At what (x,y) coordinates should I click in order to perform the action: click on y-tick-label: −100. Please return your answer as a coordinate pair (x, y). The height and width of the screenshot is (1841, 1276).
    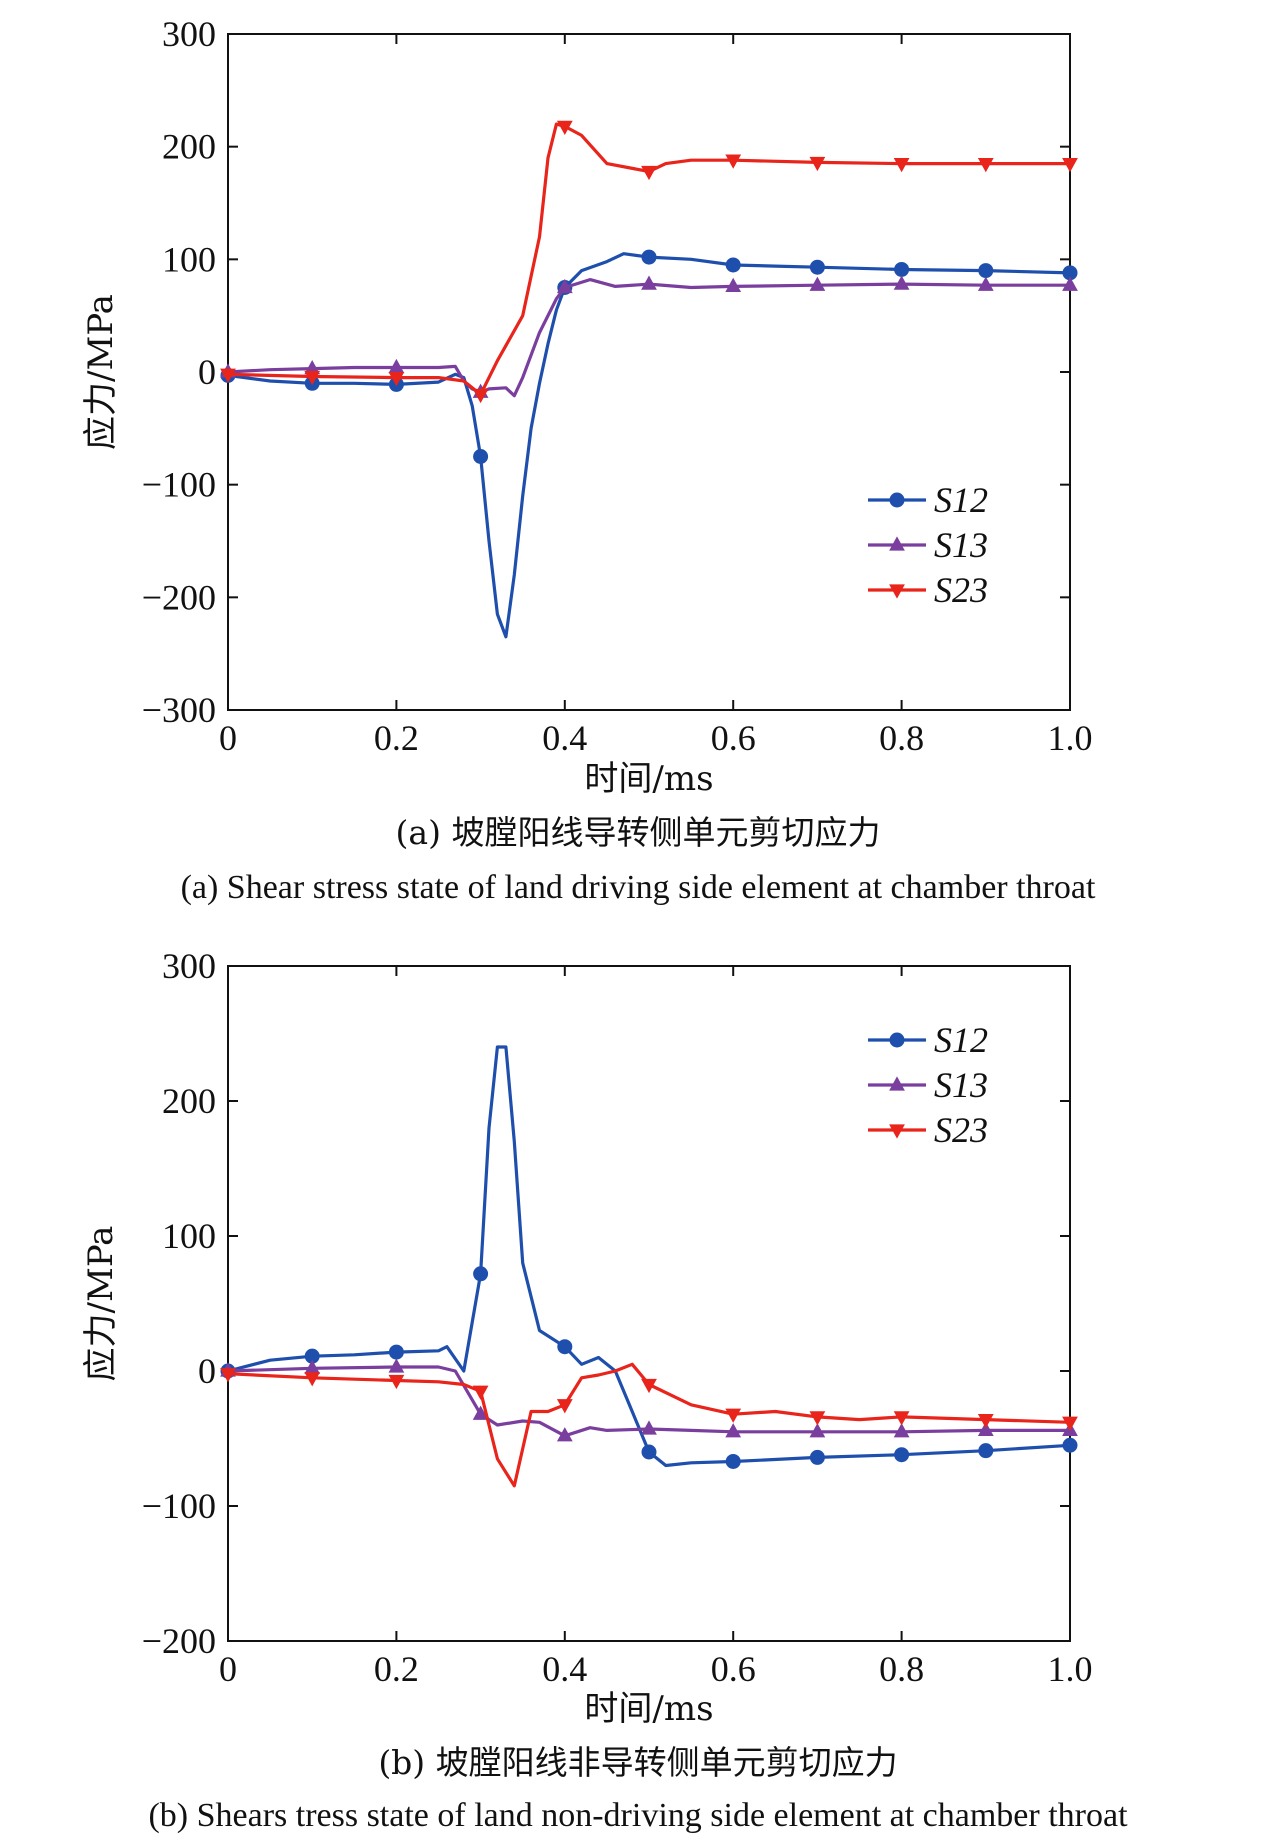
    Looking at the image, I should click on (179, 1506).